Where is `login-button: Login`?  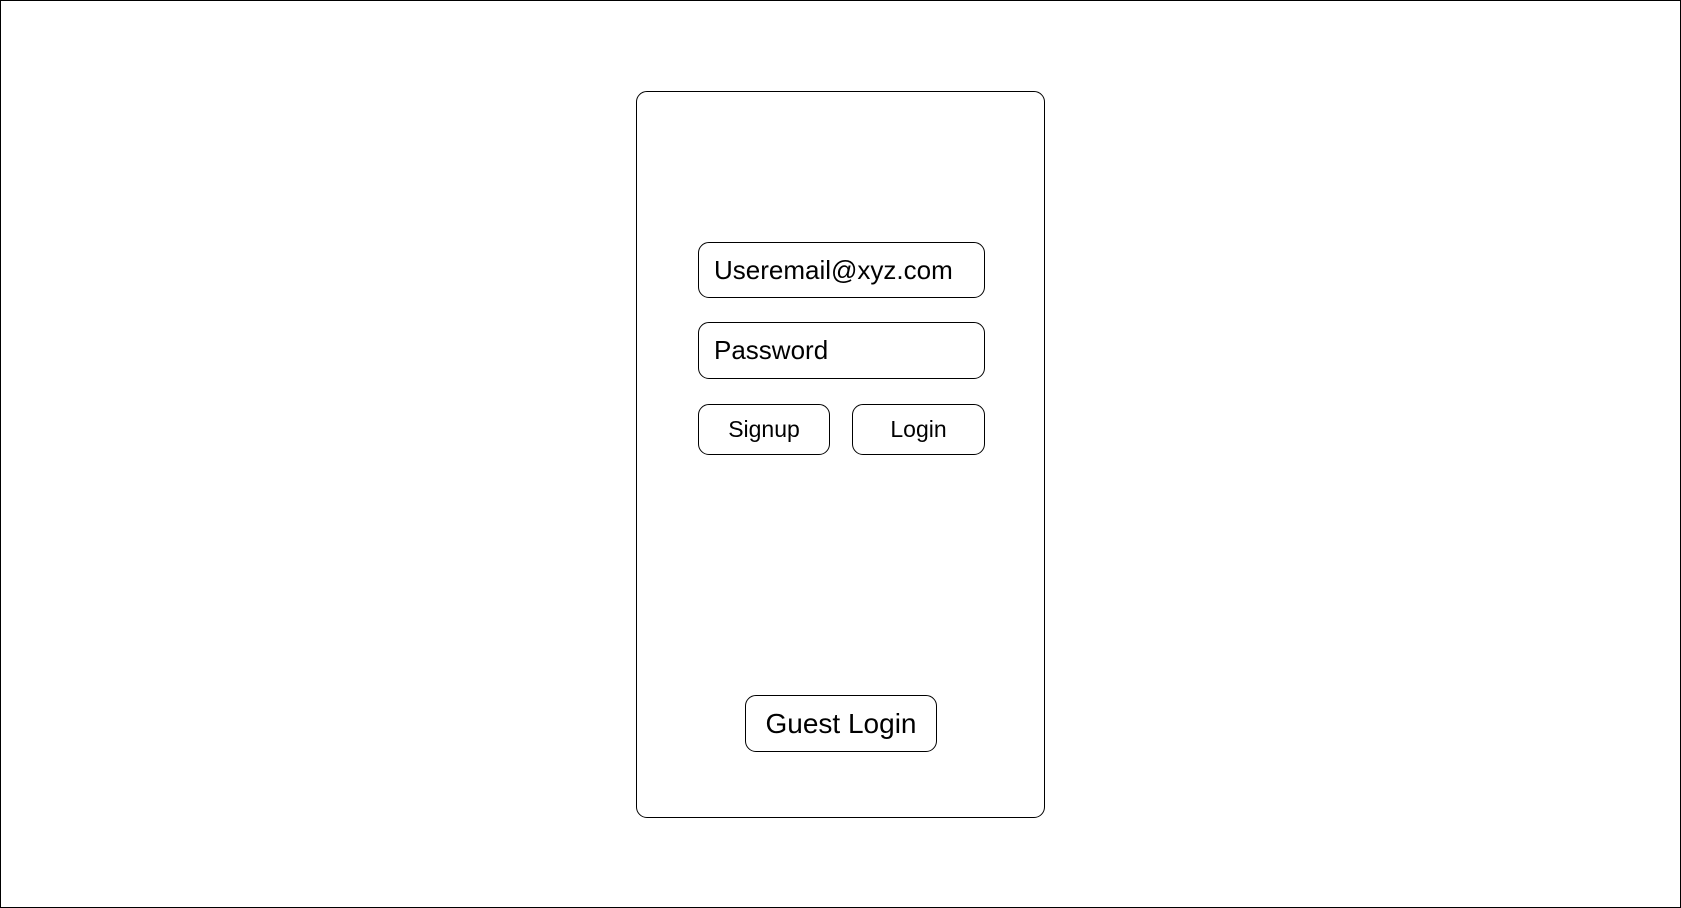
login-button: Login is located at coordinates (918, 429).